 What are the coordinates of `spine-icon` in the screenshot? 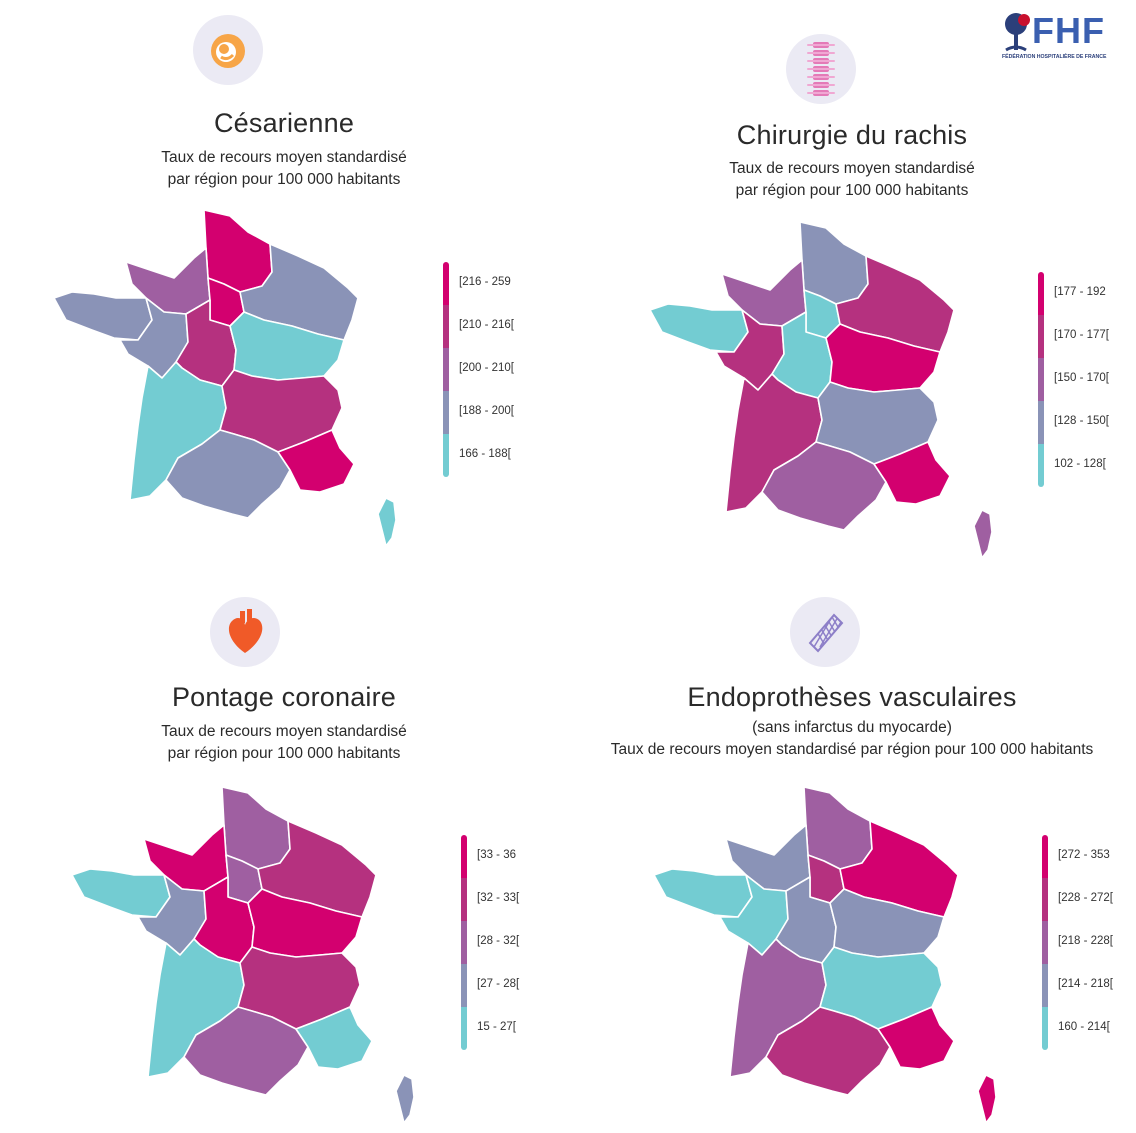 It's located at (821, 69).